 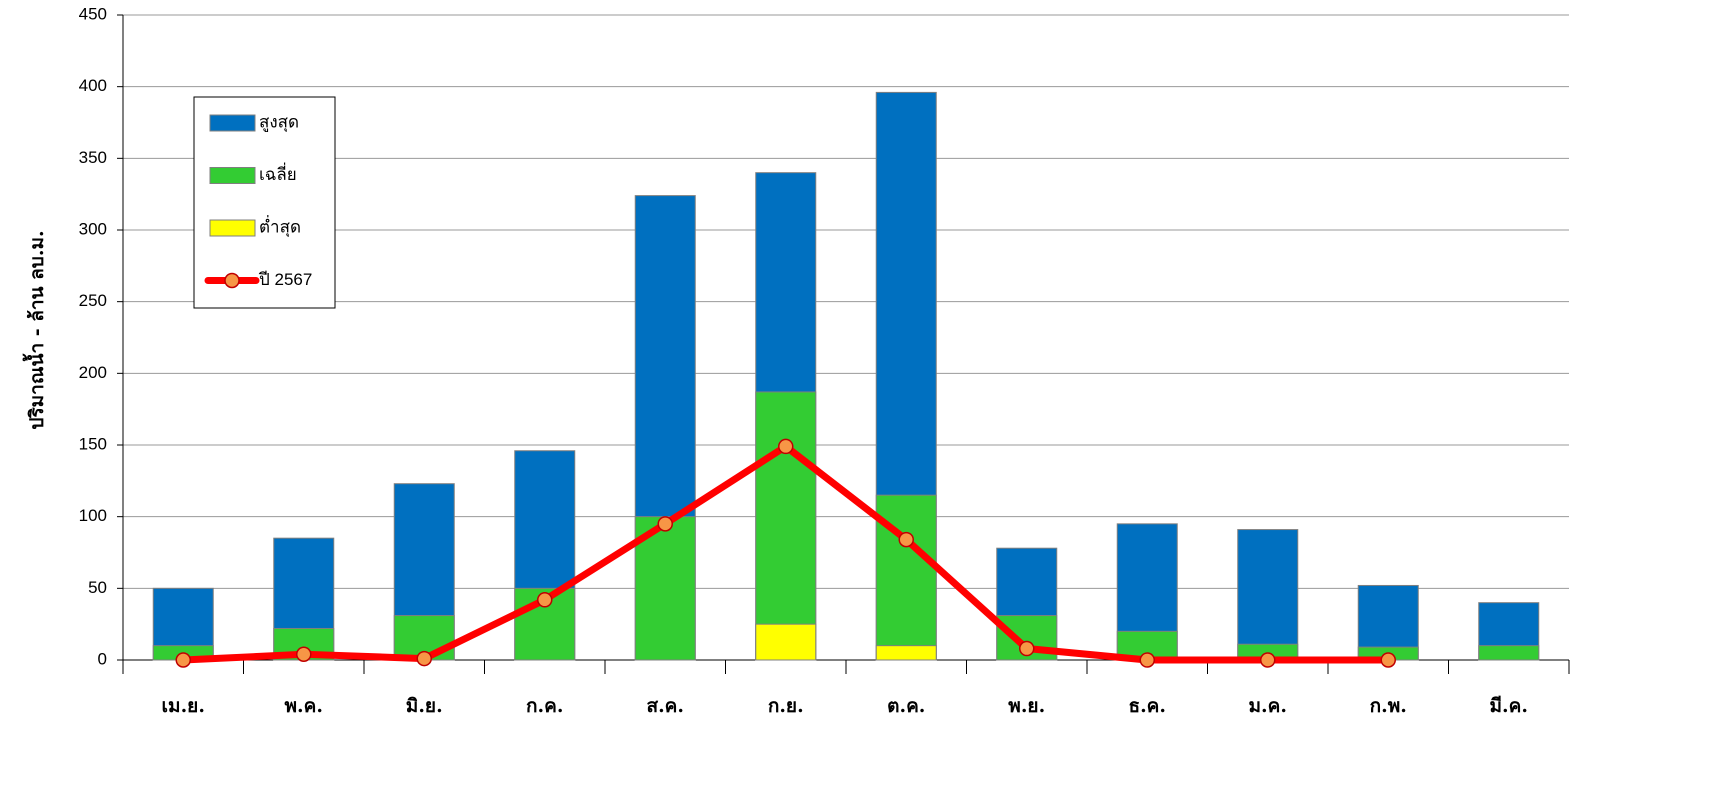 I want to click on y-tick-label: 150, so click(x=93, y=443).